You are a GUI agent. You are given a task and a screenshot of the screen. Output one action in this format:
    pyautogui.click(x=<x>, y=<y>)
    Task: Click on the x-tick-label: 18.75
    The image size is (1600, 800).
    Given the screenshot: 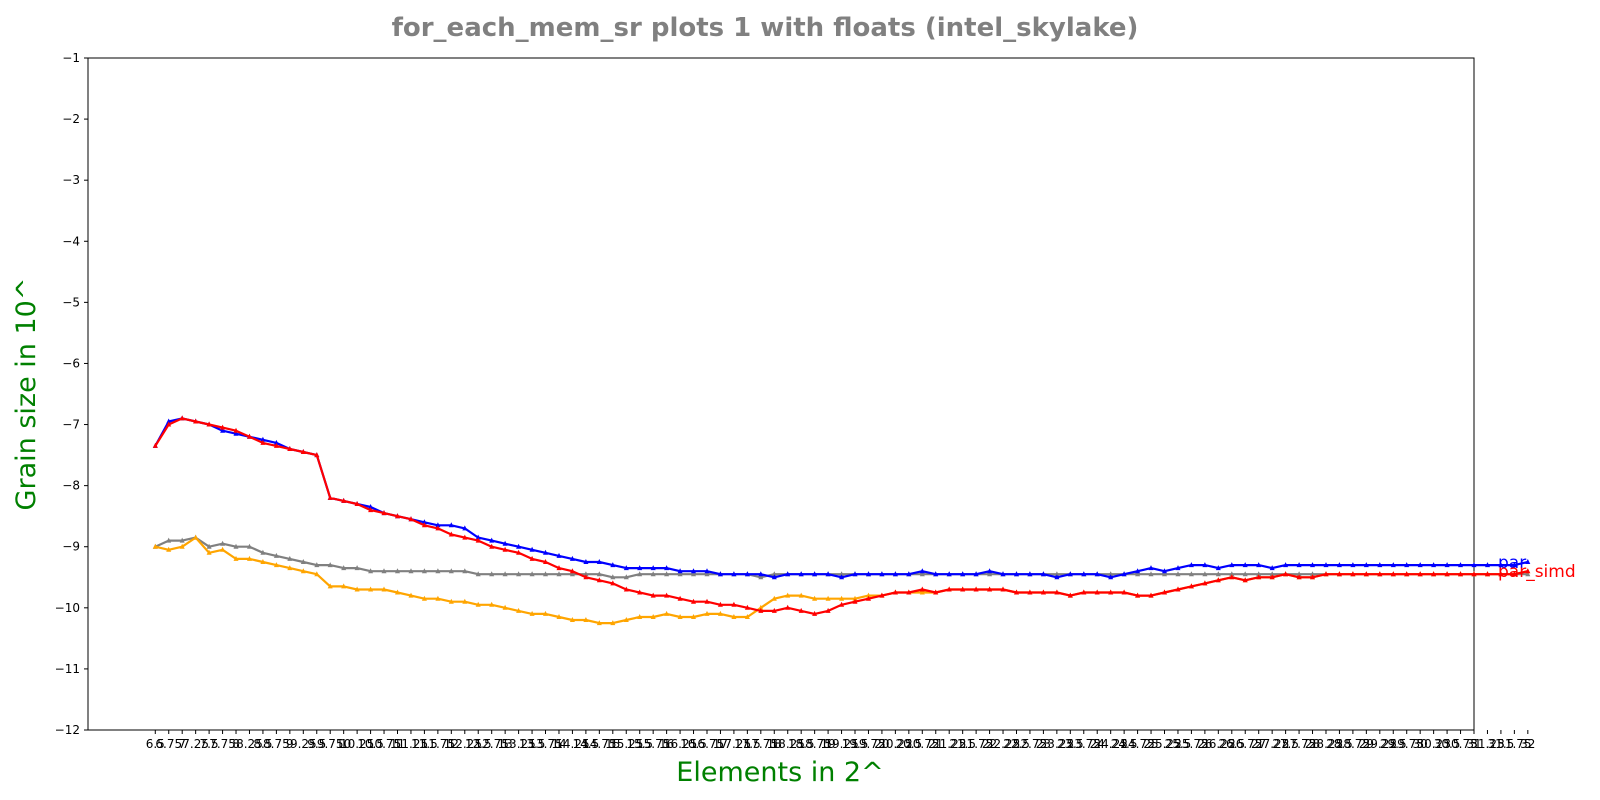 What is the action you would take?
    pyautogui.click(x=814, y=744)
    